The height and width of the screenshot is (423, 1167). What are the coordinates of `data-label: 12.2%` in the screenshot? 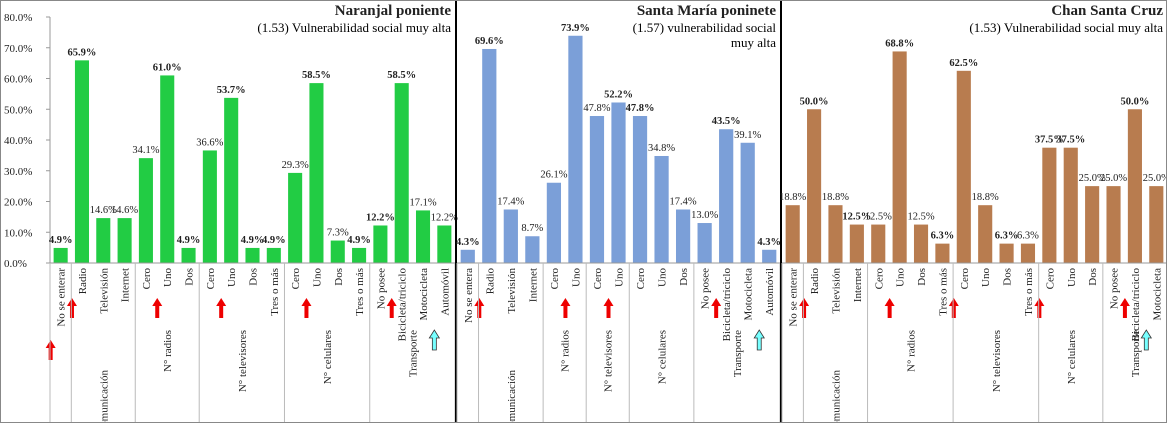 It's located at (380, 217).